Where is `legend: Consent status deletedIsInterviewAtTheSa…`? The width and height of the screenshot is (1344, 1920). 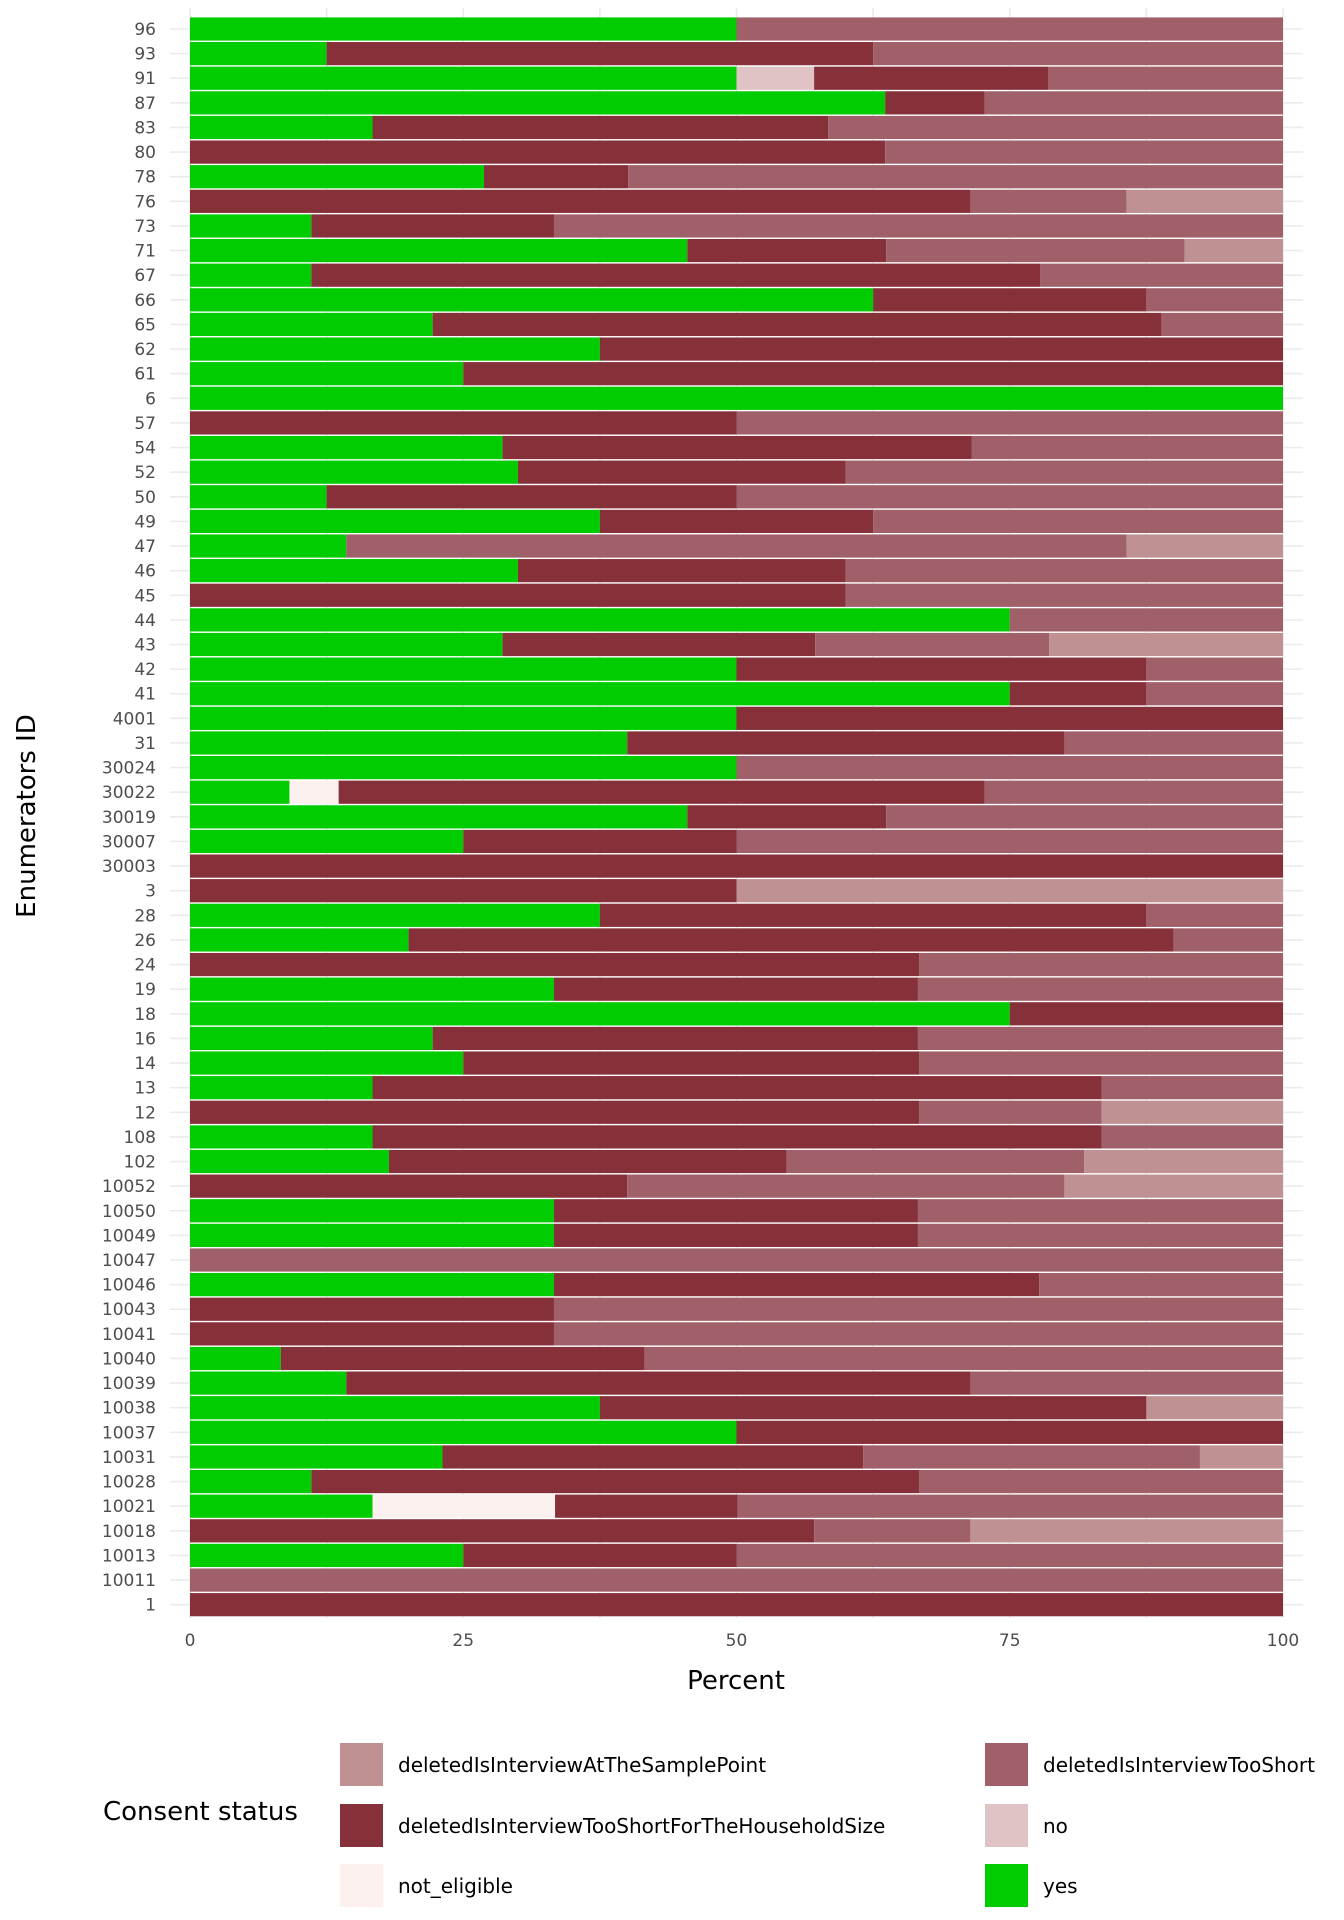 legend: Consent status deletedIsInterviewAtTheSa… is located at coordinates (709, 1825).